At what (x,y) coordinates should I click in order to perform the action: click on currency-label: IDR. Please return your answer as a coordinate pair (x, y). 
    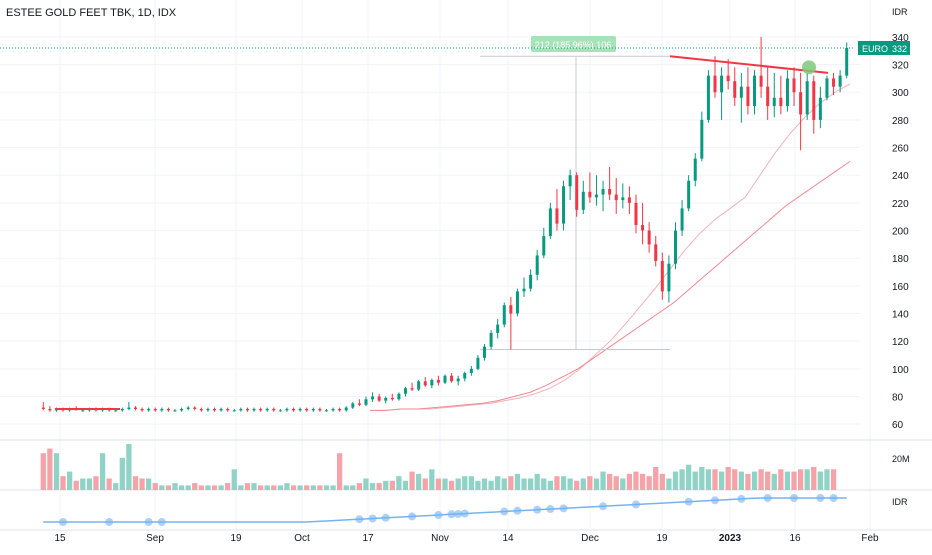
    Looking at the image, I should click on (900, 12).